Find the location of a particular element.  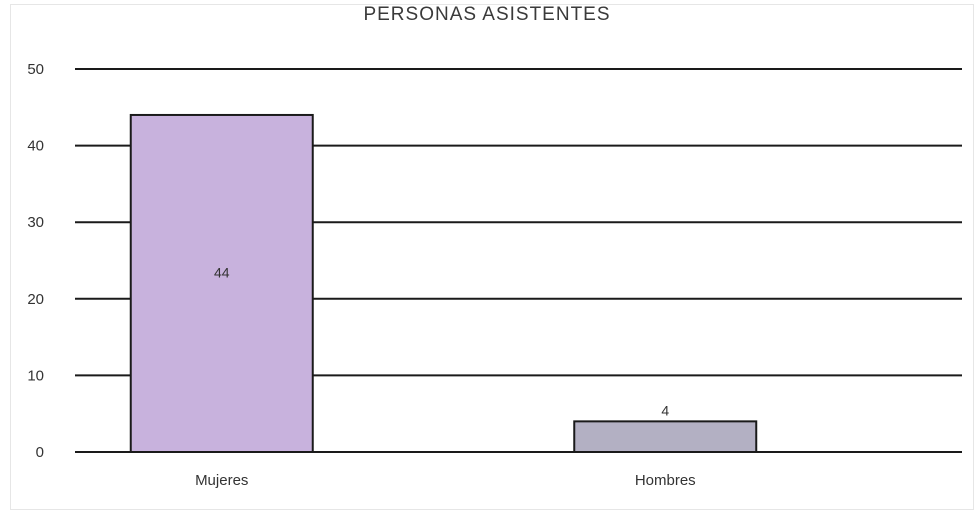

y-tick-label: 50 is located at coordinates (35, 69).